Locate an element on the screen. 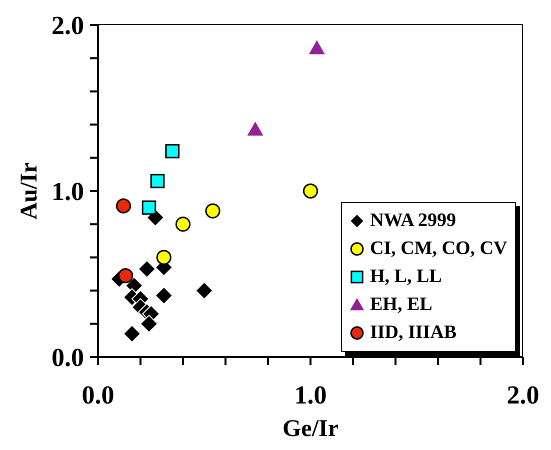 The width and height of the screenshot is (551, 450). y-axis-title: Au/Ir is located at coordinates (29, 191).